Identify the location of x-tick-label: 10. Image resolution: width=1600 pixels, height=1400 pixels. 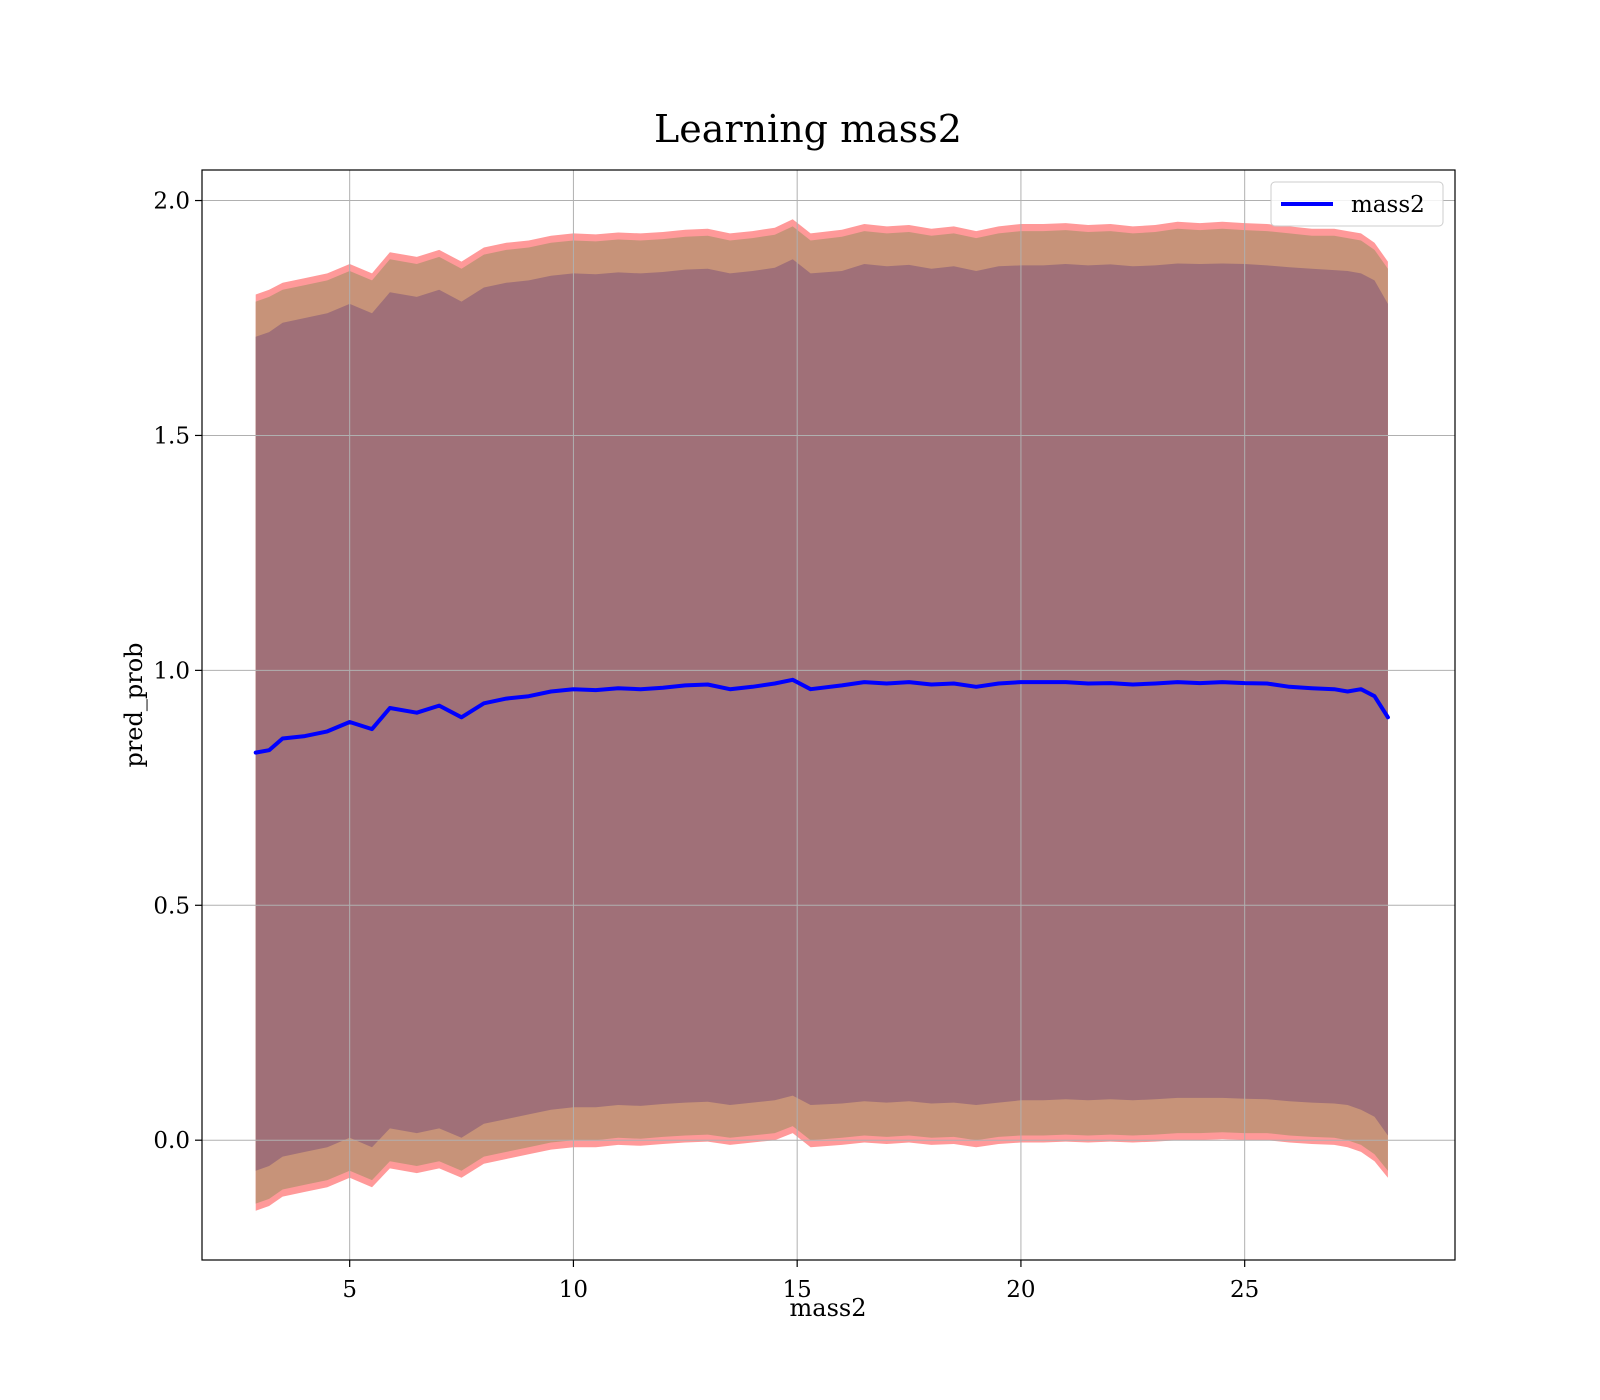
(573, 1290).